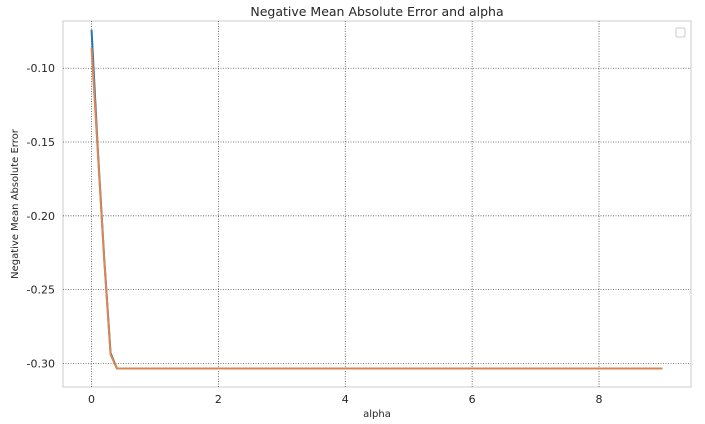 Image resolution: width=705 pixels, height=424 pixels. What do you see at coordinates (41, 290) in the screenshot?
I see `y-tick-label: -0.25` at bounding box center [41, 290].